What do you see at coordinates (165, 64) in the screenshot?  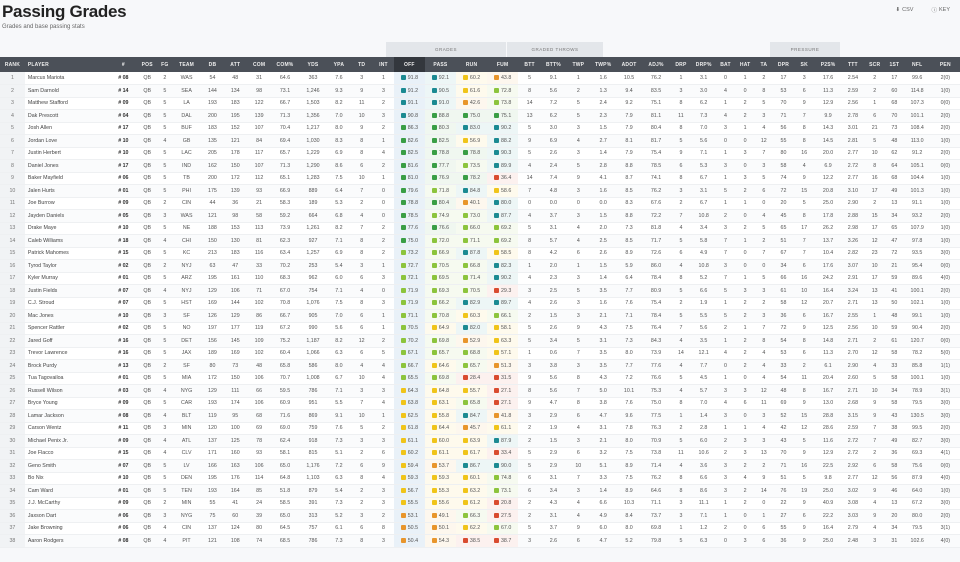 I see `column-header-fg: FG` at bounding box center [165, 64].